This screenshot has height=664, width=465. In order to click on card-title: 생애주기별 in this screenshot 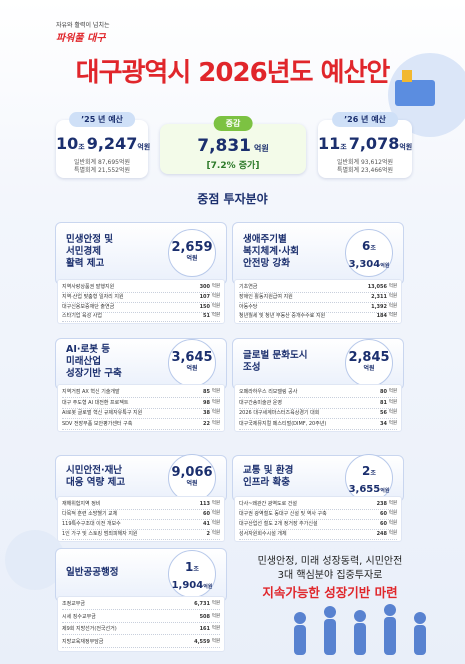, I will do `click(265, 239)`.